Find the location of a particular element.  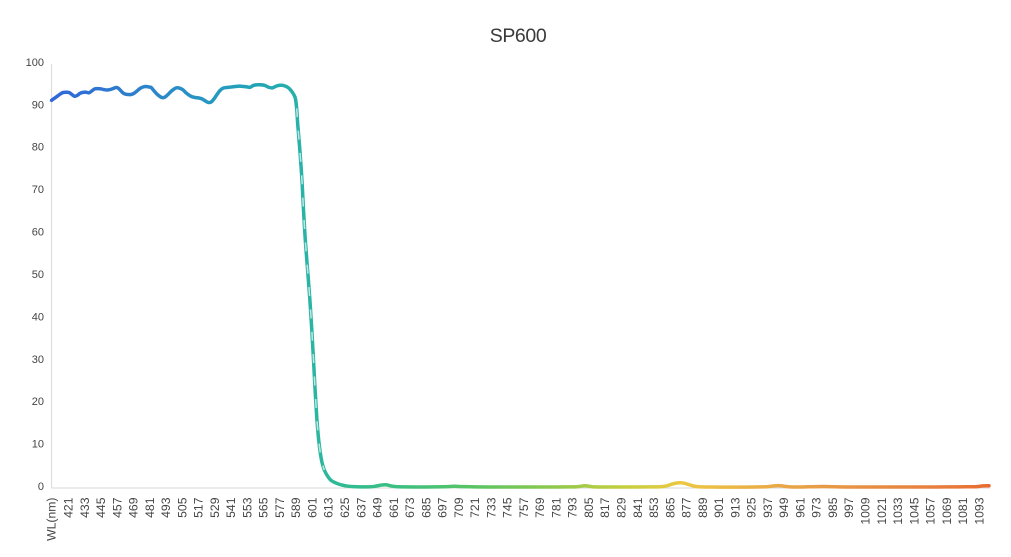

svg-text: 601 is located at coordinates (313, 507).